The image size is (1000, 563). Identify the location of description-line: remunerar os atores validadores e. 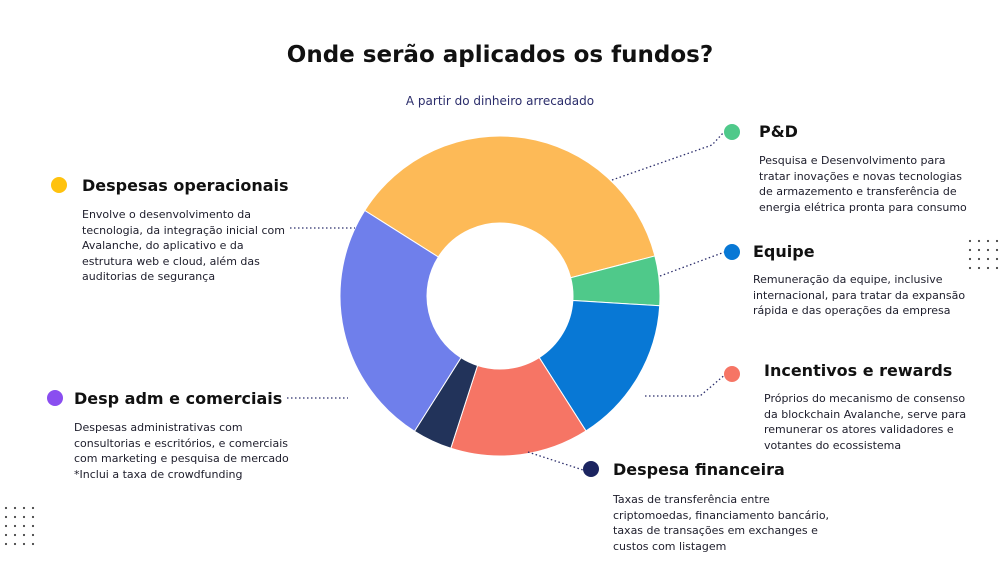
(859, 429).